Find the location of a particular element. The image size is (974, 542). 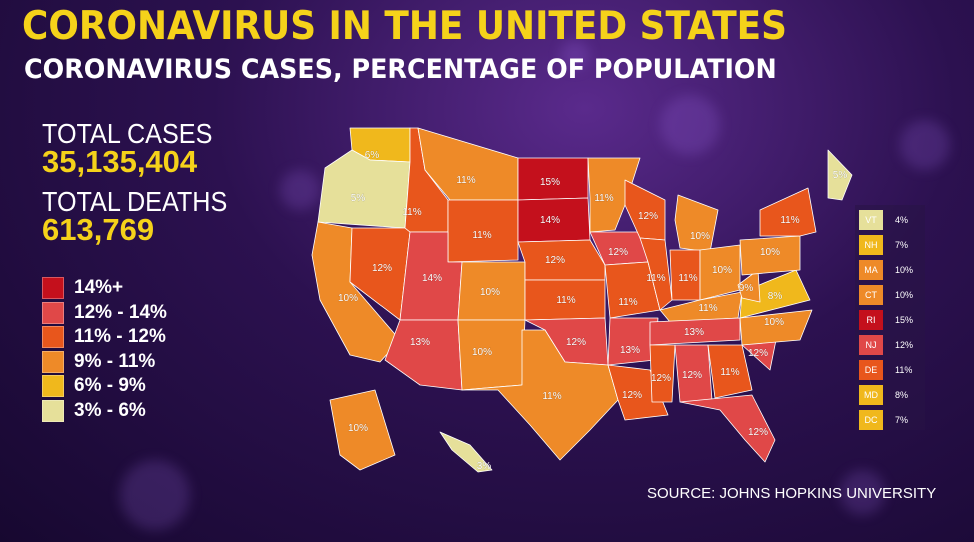

state-label-mt: 11% is located at coordinates (465, 180).